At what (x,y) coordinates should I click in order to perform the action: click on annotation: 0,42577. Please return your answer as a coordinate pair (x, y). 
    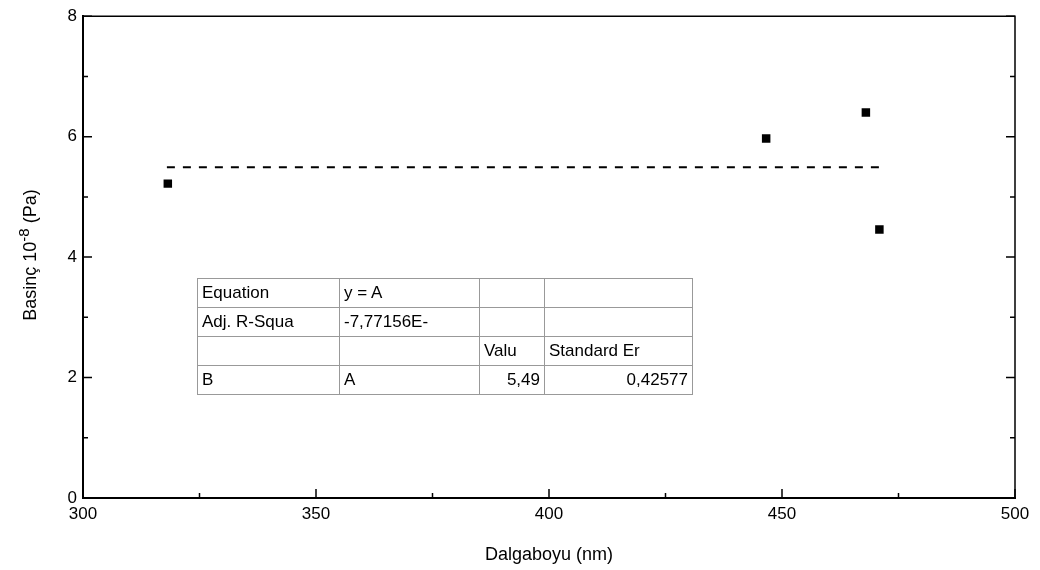
    Looking at the image, I should click on (618, 380).